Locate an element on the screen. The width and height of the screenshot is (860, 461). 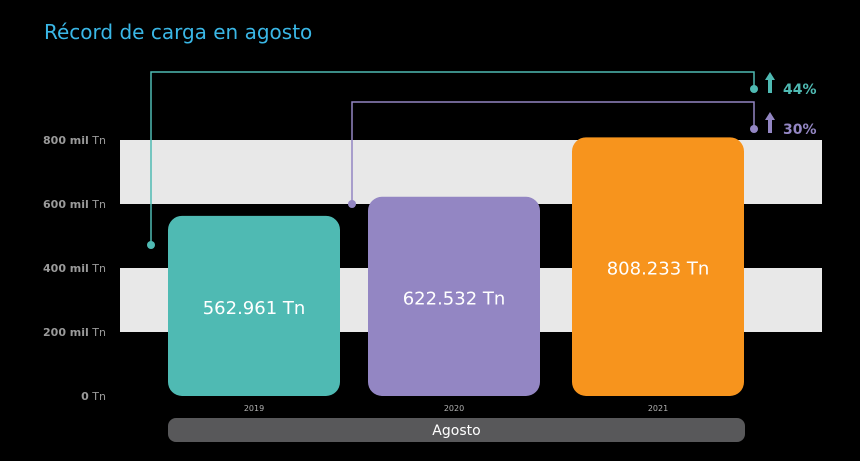
y-tick-value: 600 mil is located at coordinates (66, 204).